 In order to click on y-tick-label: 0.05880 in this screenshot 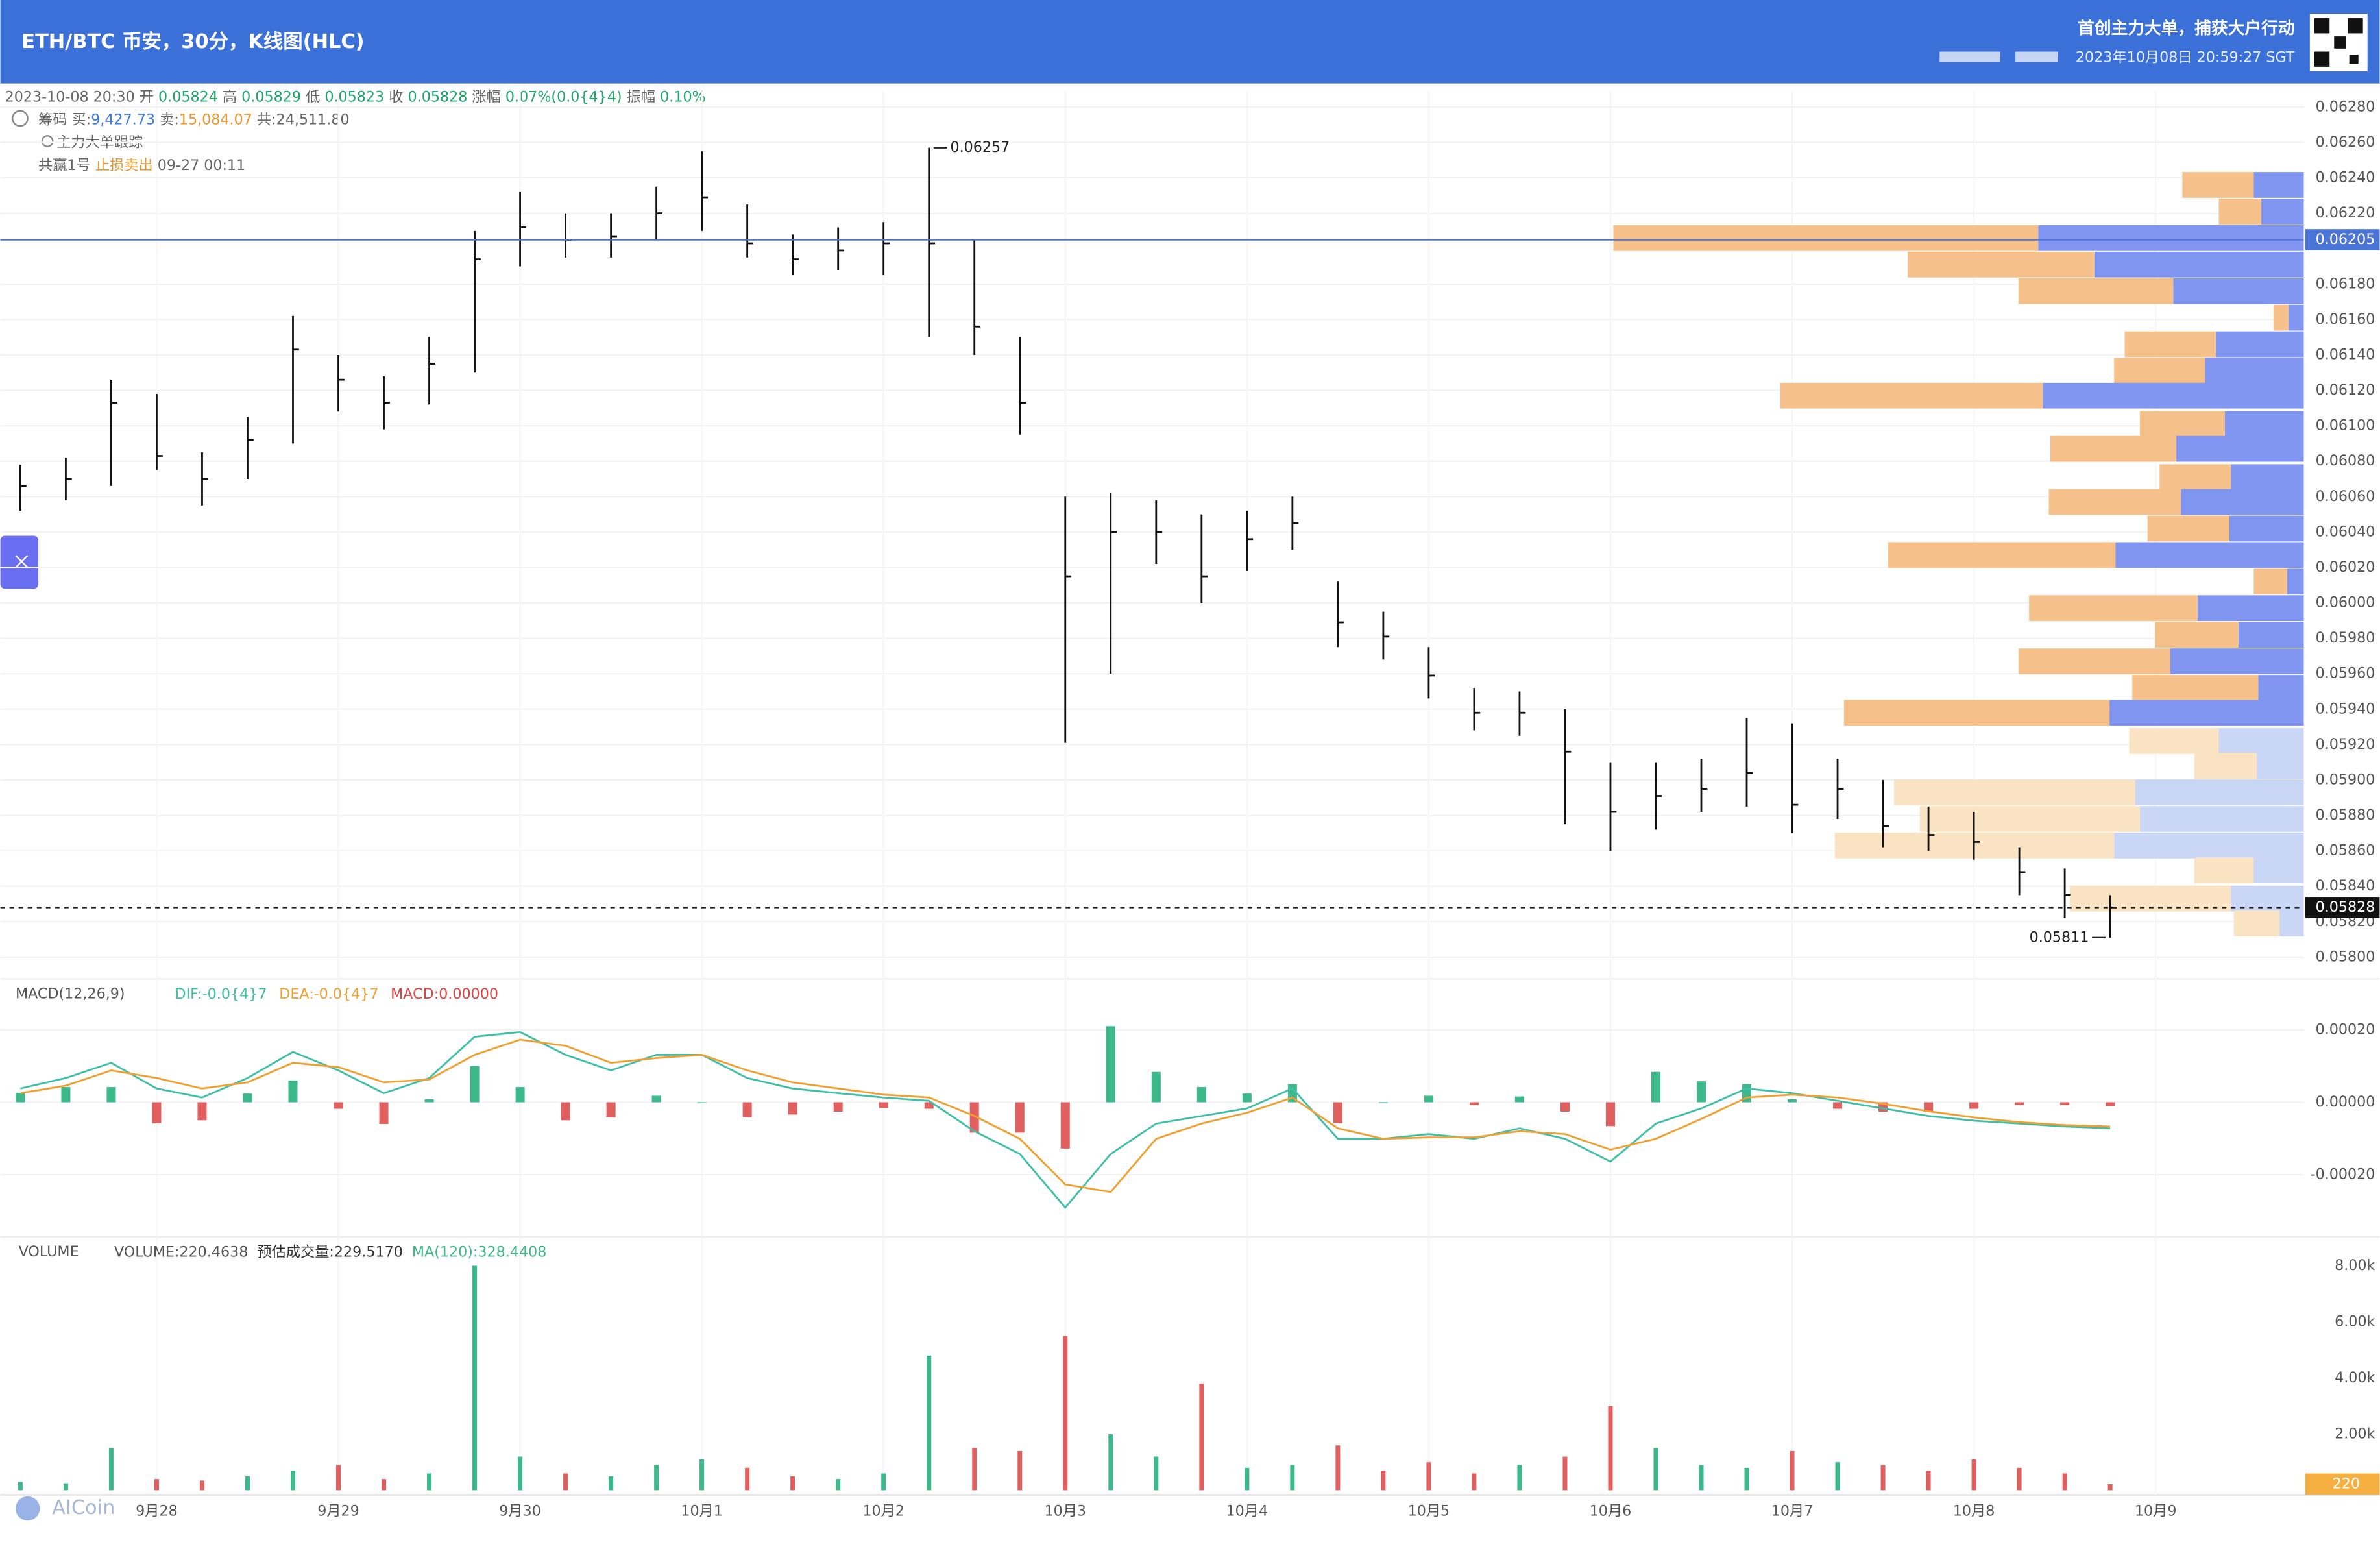, I will do `click(2345, 815)`.